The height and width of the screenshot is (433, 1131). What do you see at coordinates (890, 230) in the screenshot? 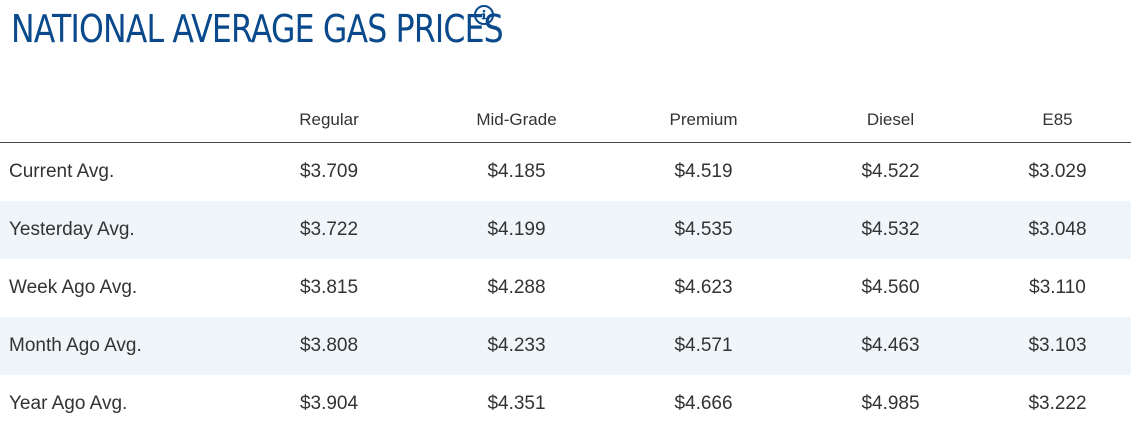
I see `price-cell-diesel: $4.532` at bounding box center [890, 230].